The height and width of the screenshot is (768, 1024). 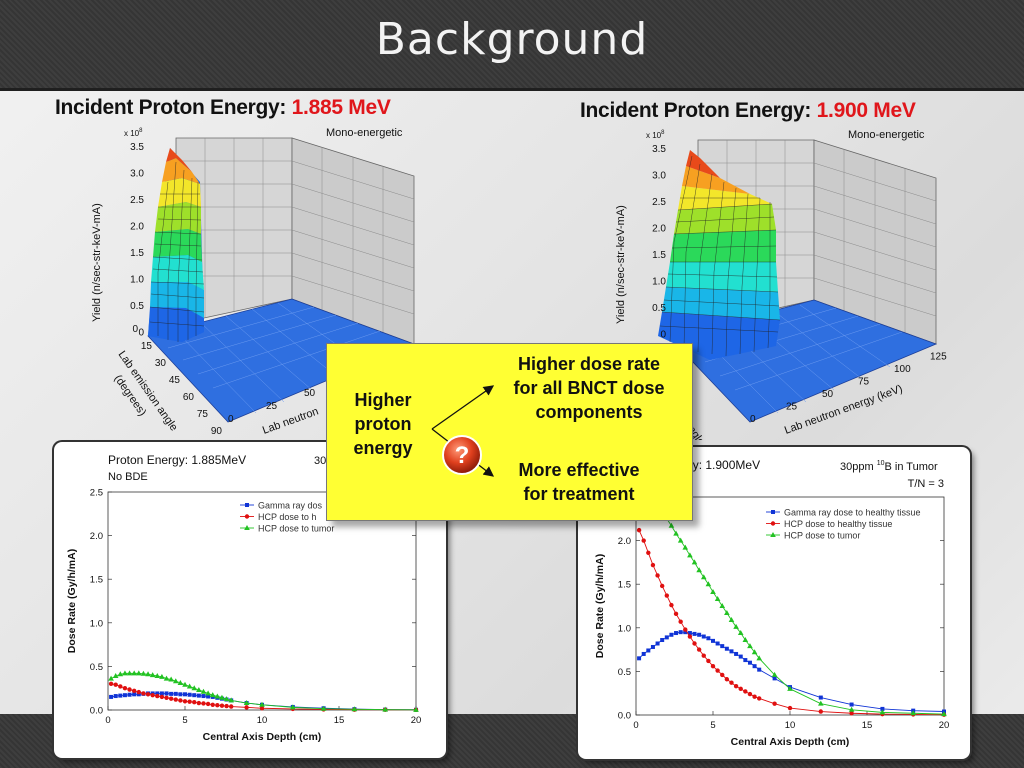 What do you see at coordinates (137, 174) in the screenshot?
I see `left-z-tick: 3.0` at bounding box center [137, 174].